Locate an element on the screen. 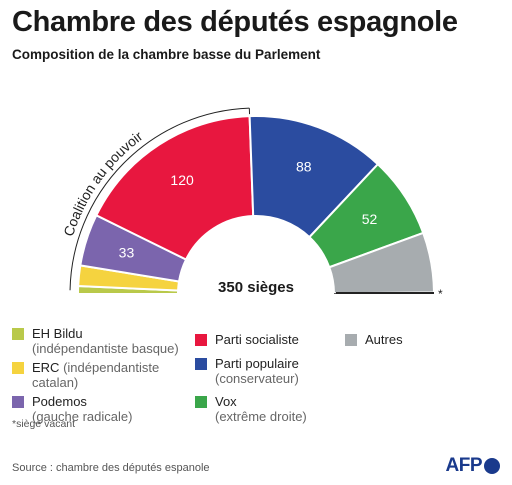 This screenshot has width=512, height=485. legend-note: (indépendantiste catalan) is located at coordinates (96, 375).